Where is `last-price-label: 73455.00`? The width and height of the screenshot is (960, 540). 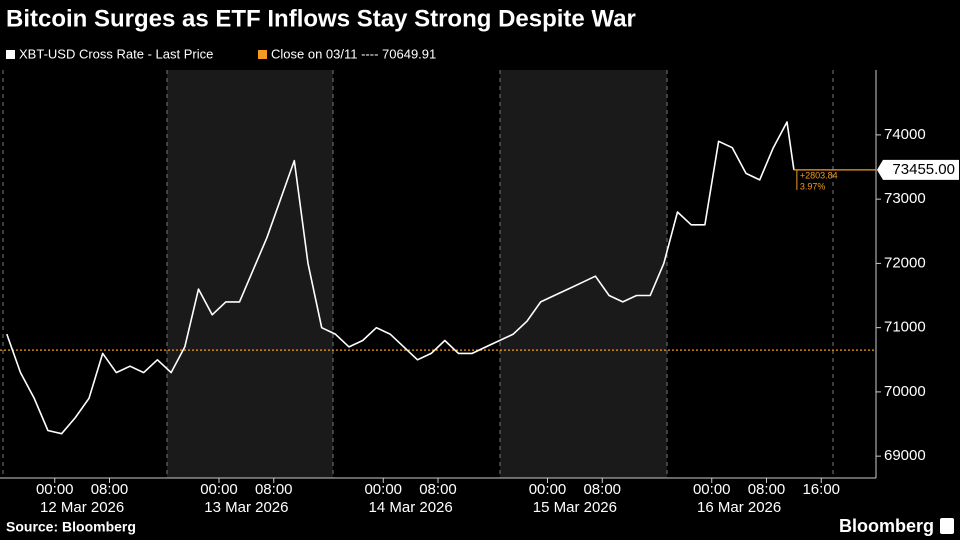
last-price-label: 73455.00 is located at coordinates (923, 169).